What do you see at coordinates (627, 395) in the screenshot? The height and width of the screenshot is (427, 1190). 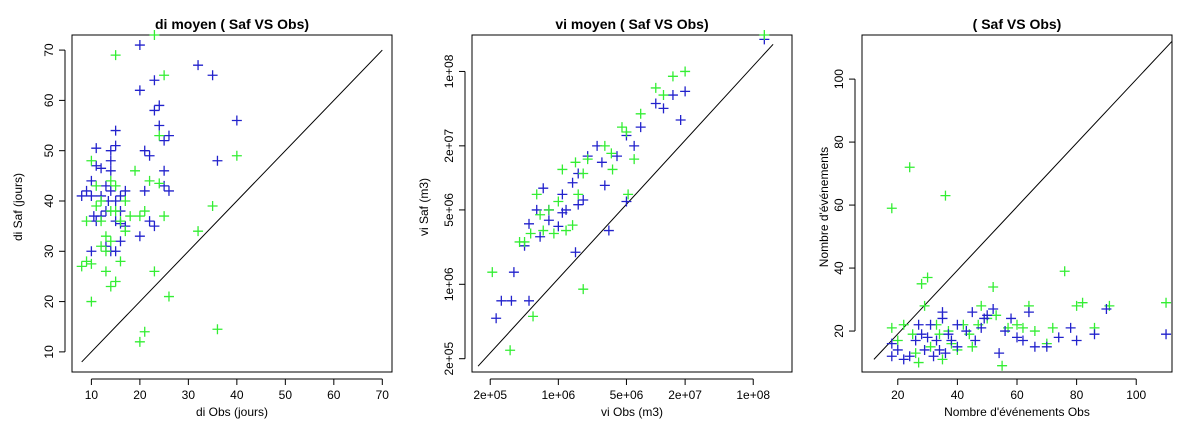 I see `vi-x-tick-label: 5e+06` at bounding box center [627, 395].